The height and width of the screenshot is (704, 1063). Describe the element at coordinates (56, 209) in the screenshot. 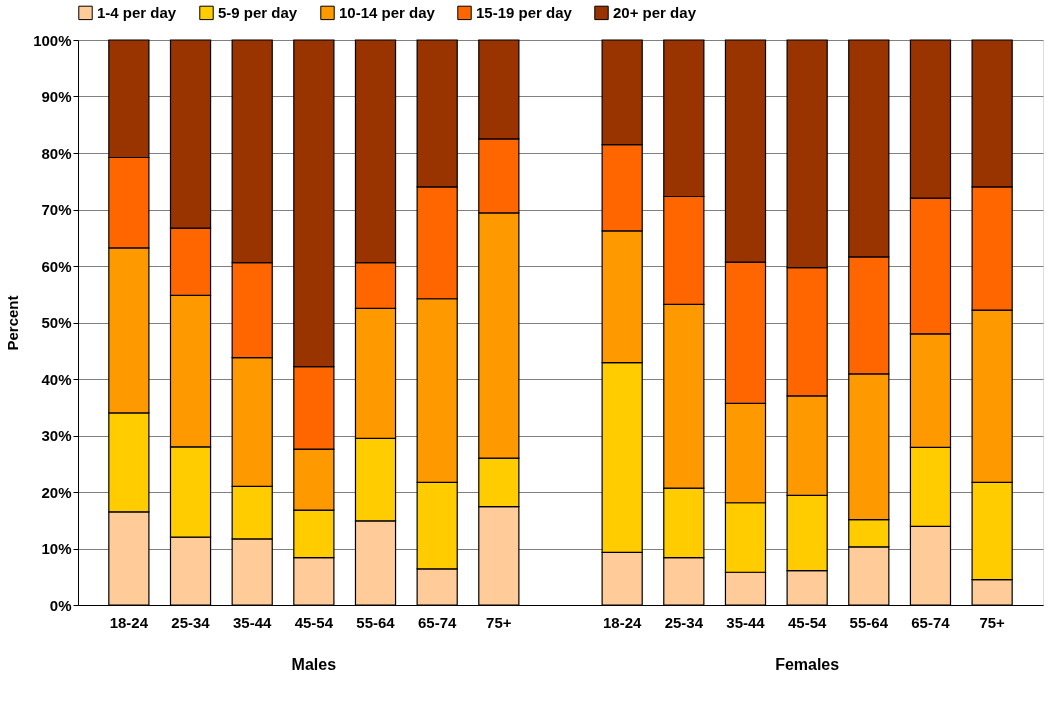

I see `y-tick-label: 70%` at that location.